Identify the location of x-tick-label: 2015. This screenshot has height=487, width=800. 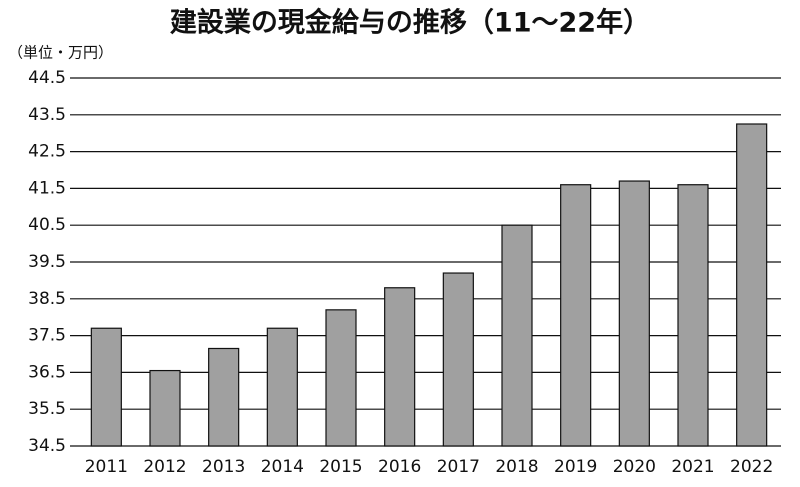
(340, 467).